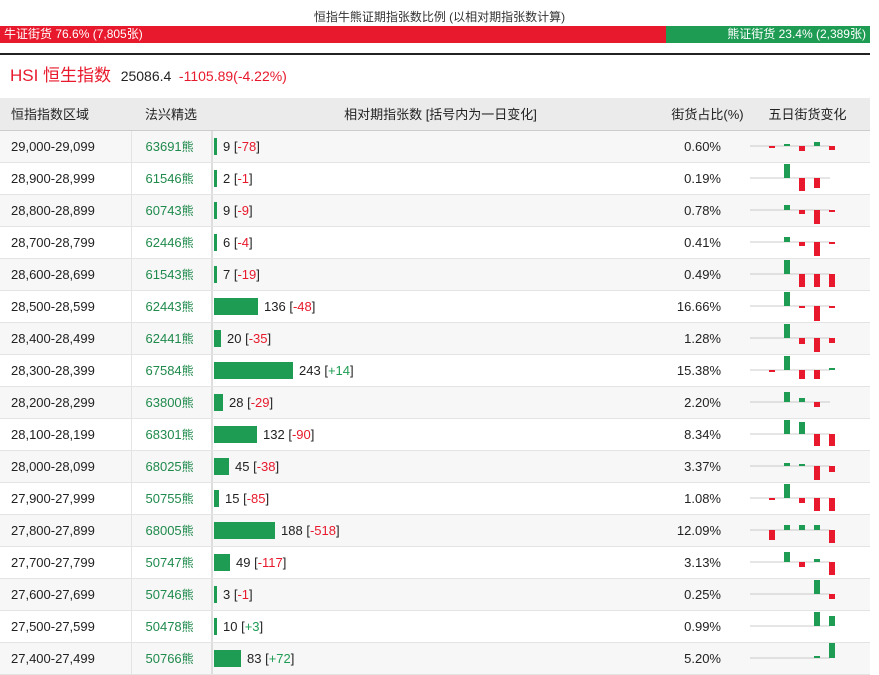  I want to click on warrant-code-link: 62443熊, so click(170, 306).